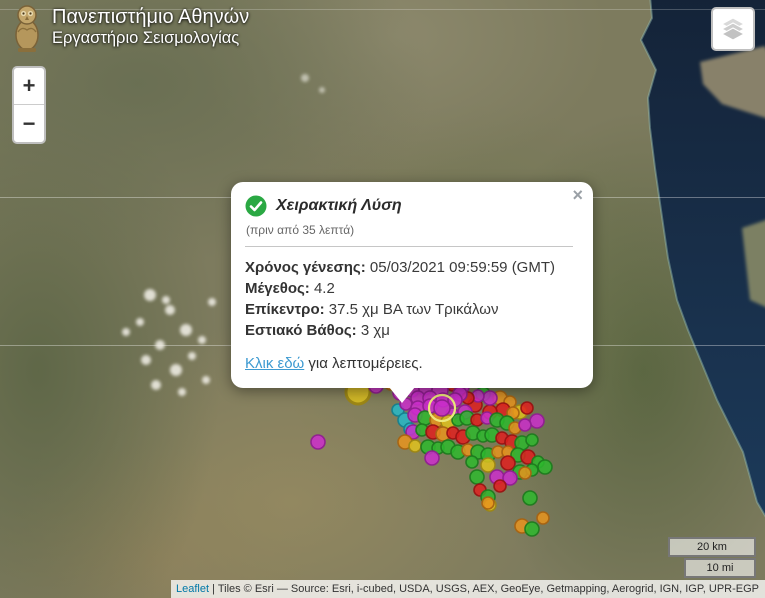 This screenshot has width=765, height=598. Describe the element at coordinates (577, 195) in the screenshot. I see `popup-close-icon: ×` at that location.